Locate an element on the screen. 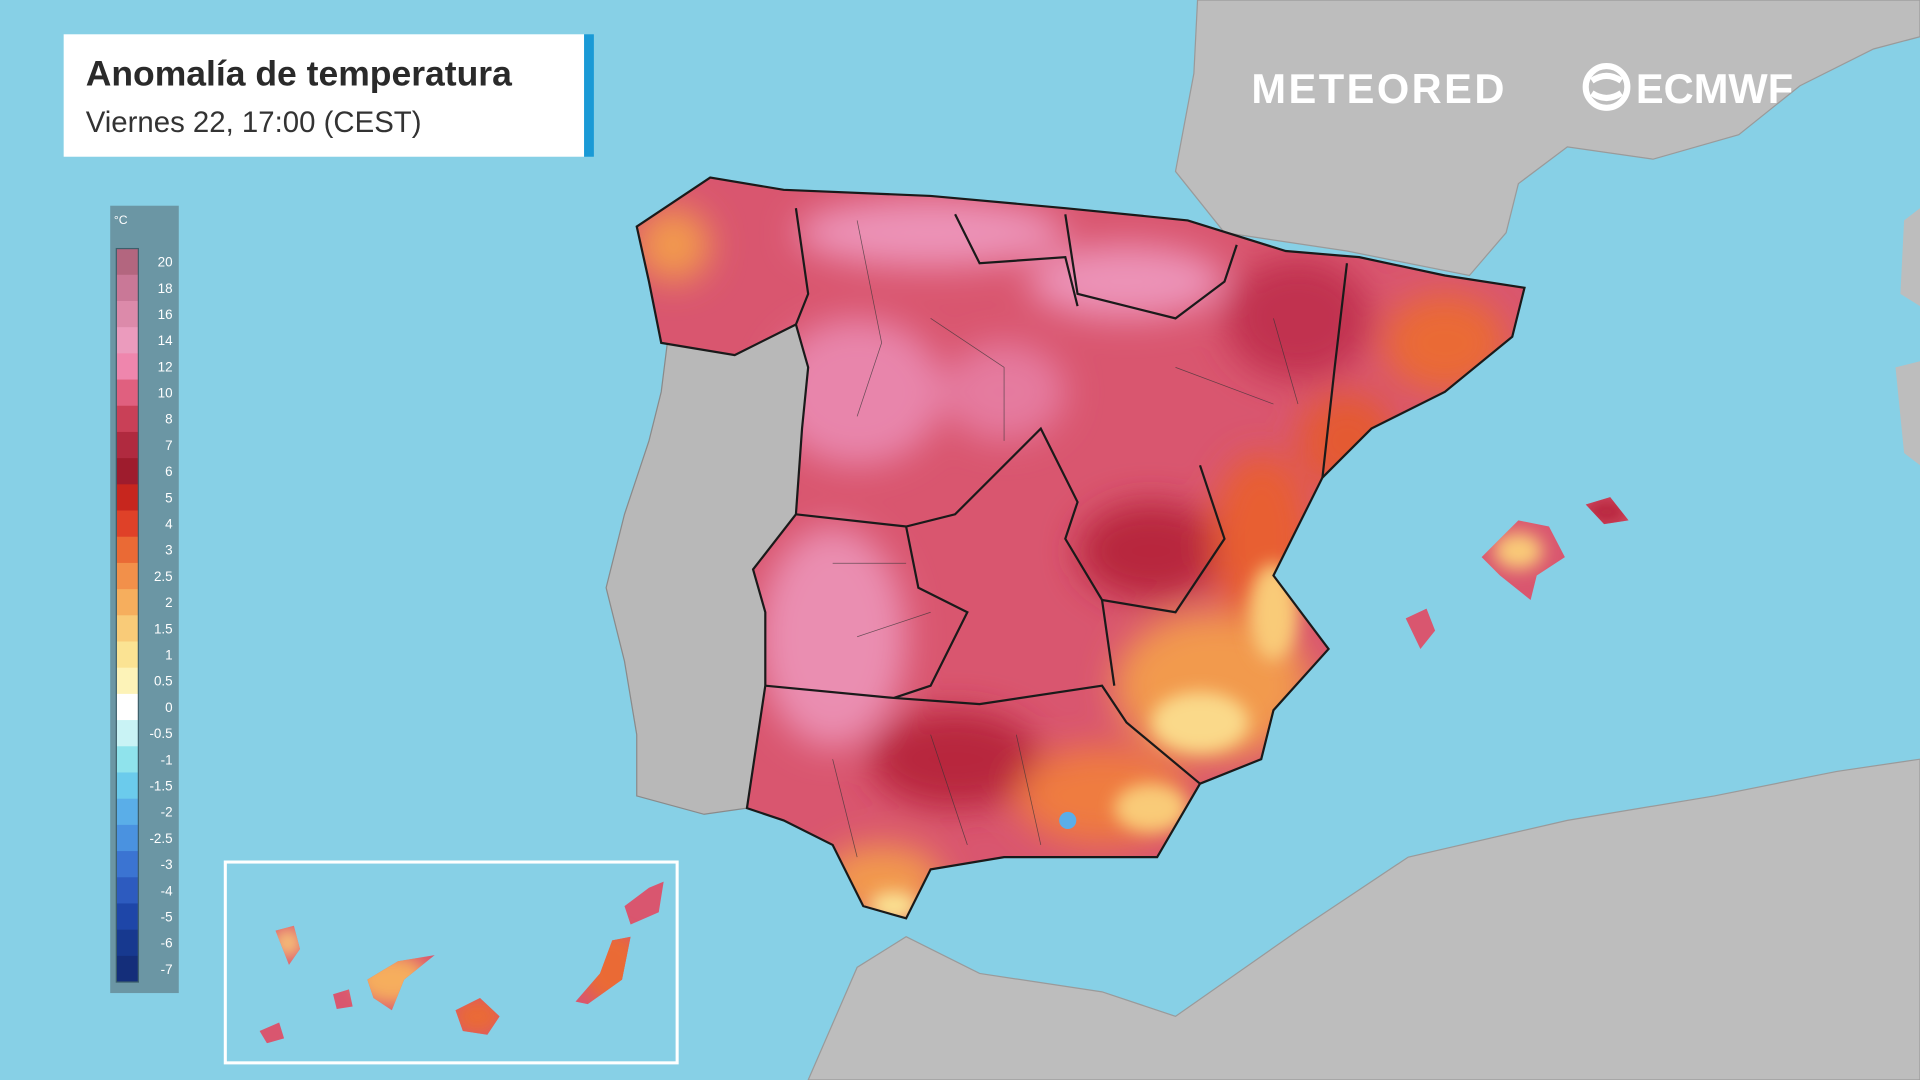 The image size is (1920, 1080). legend-label: 6 is located at coordinates (168, 471).